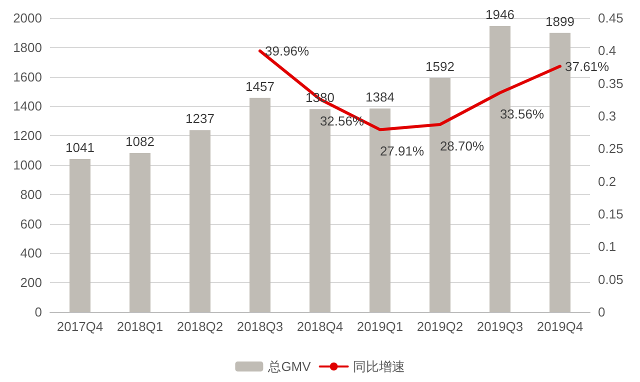 The width and height of the screenshot is (640, 382). I want to click on y-tick-label: 800, so click(31, 194).